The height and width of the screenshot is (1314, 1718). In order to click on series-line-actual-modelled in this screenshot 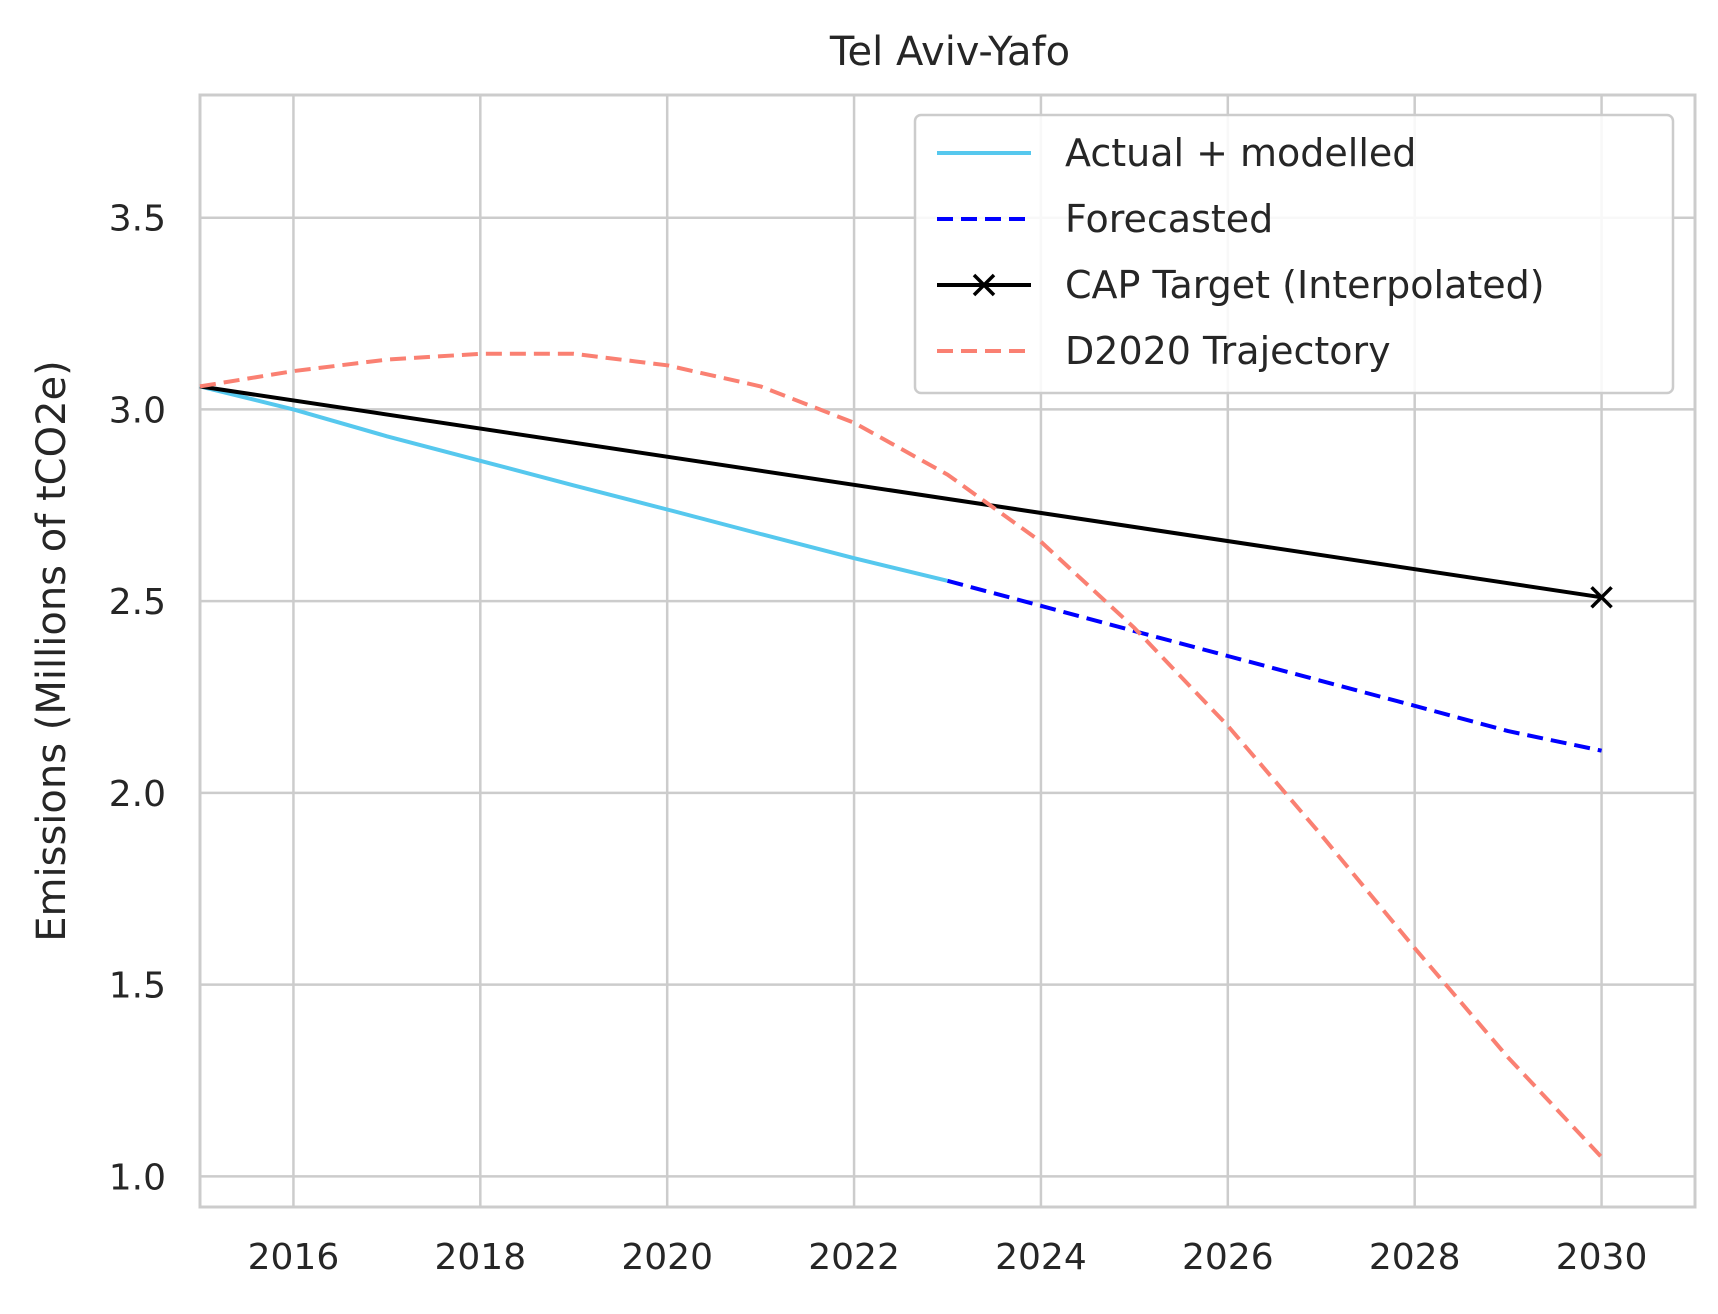, I will do `click(573, 483)`.